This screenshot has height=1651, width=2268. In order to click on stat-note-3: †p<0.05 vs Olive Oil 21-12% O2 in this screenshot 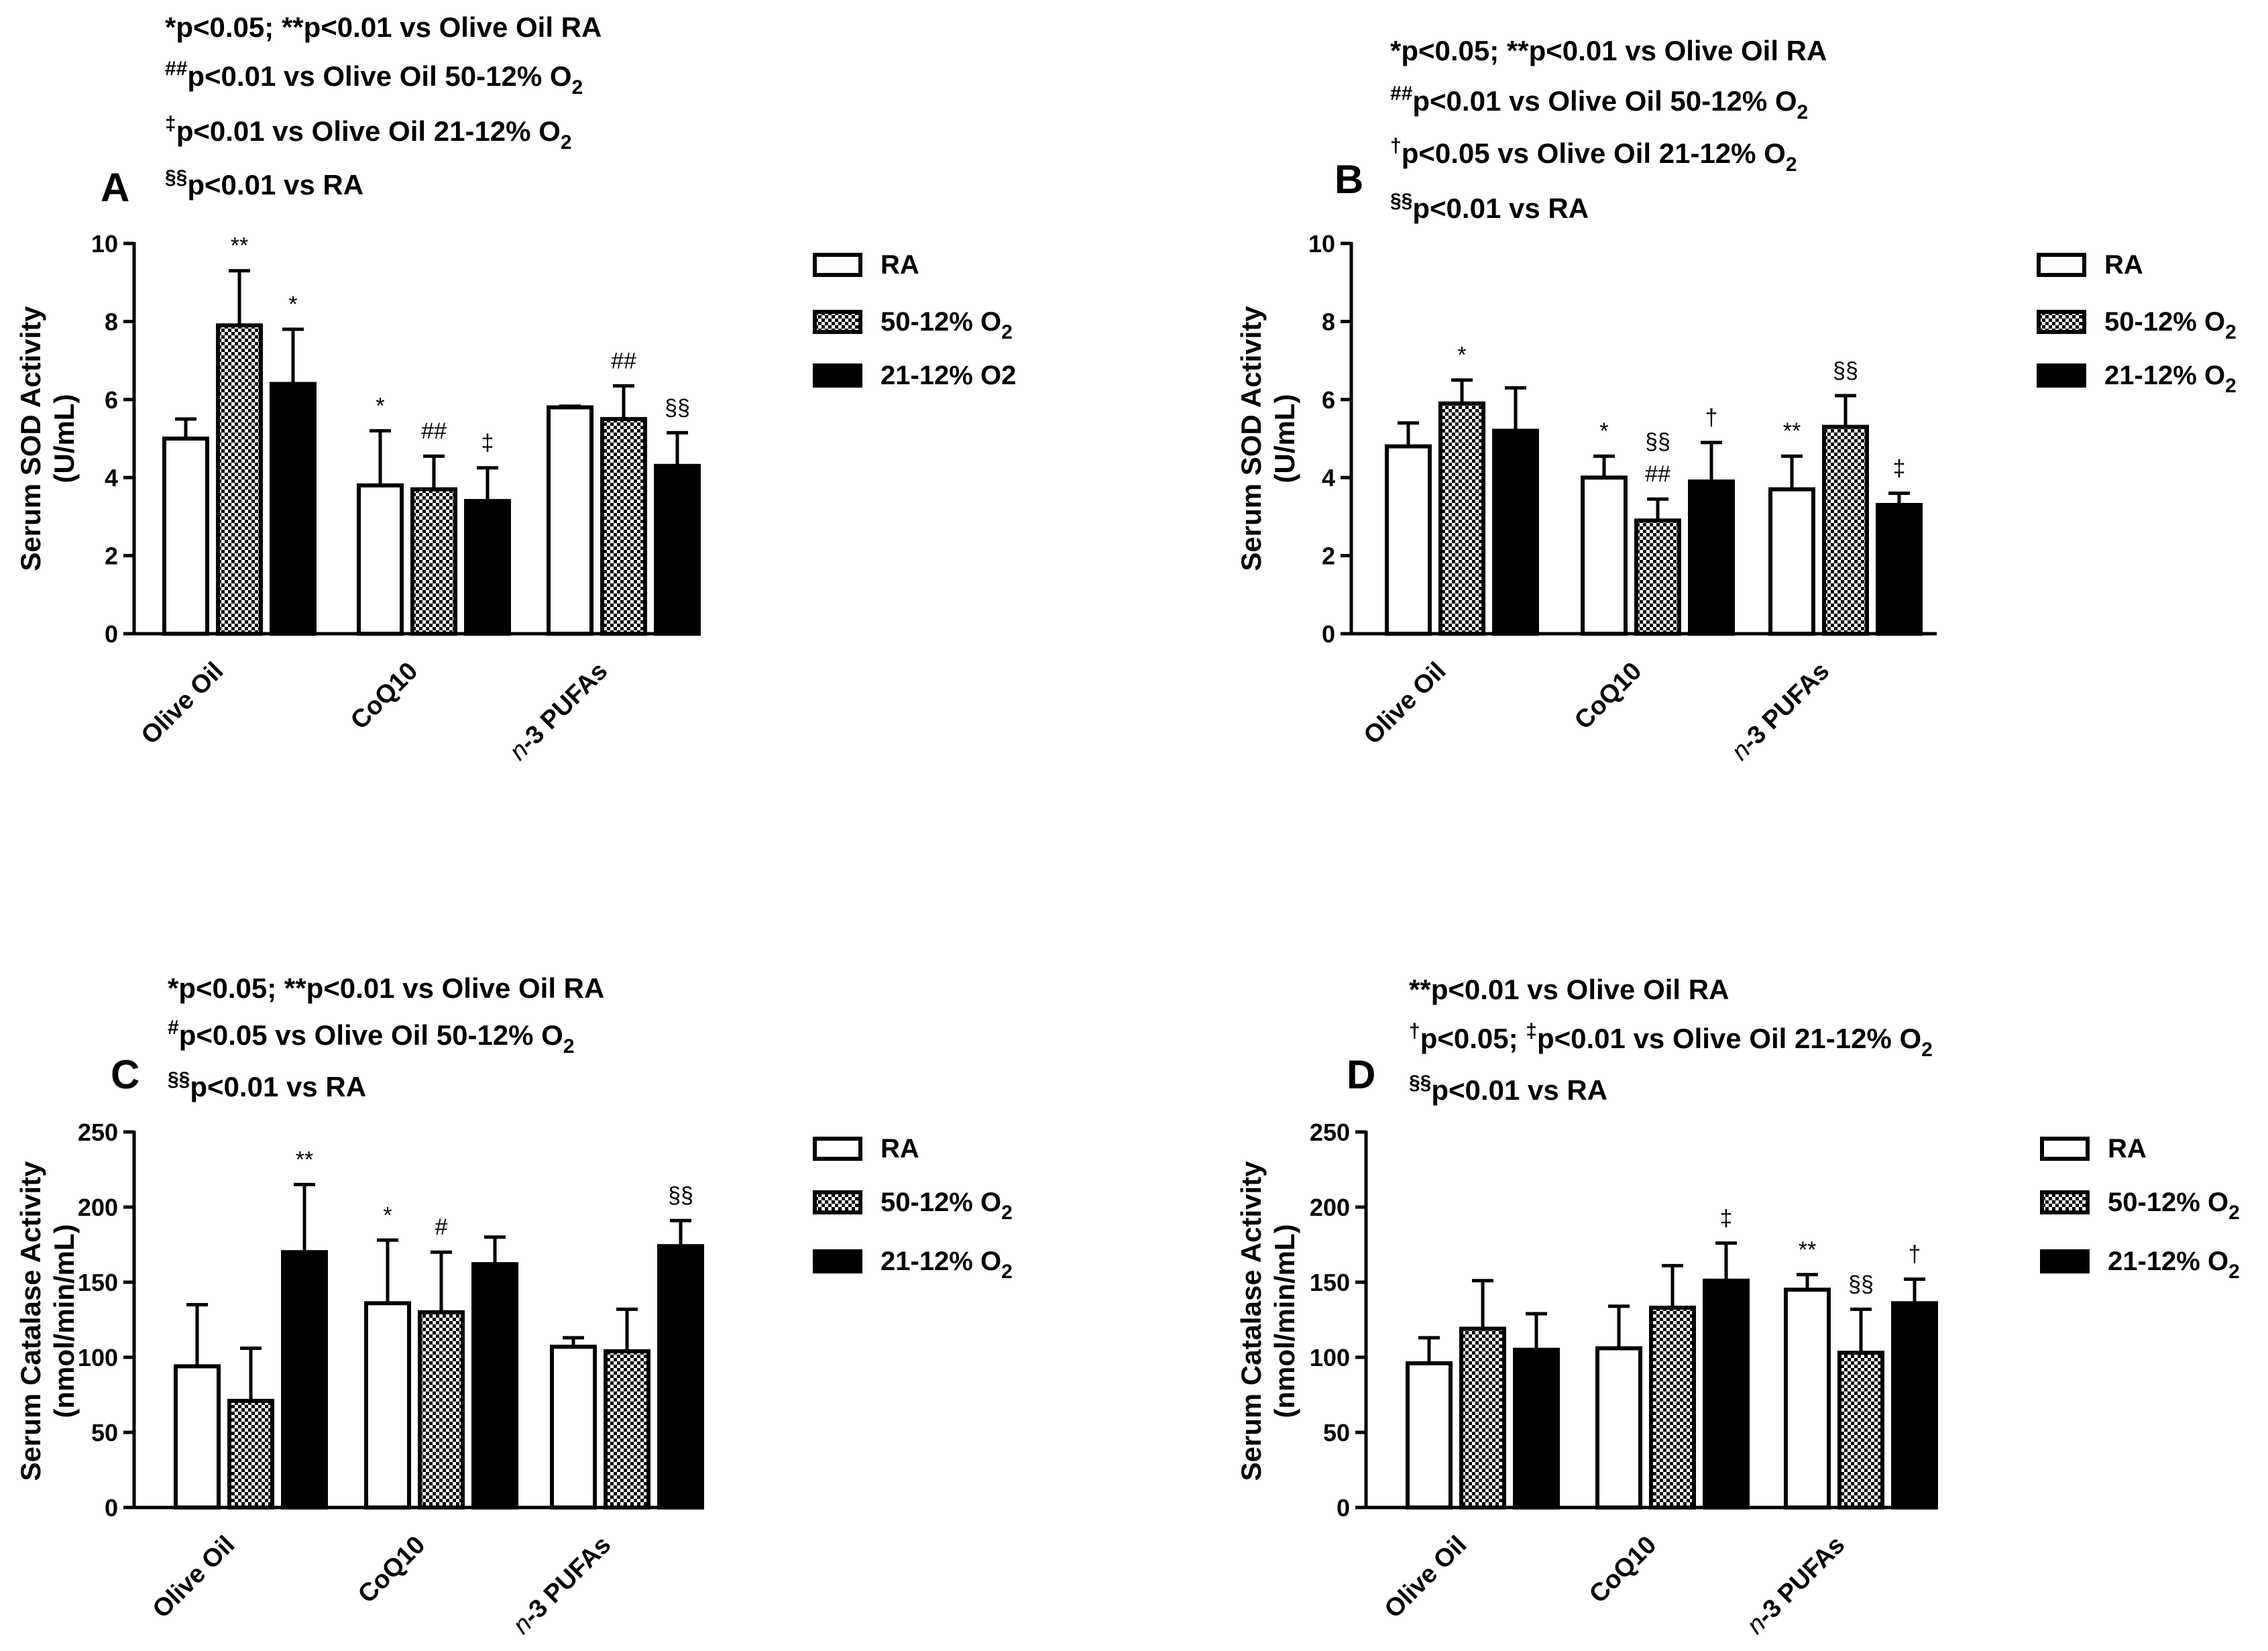, I will do `click(1593, 155)`.